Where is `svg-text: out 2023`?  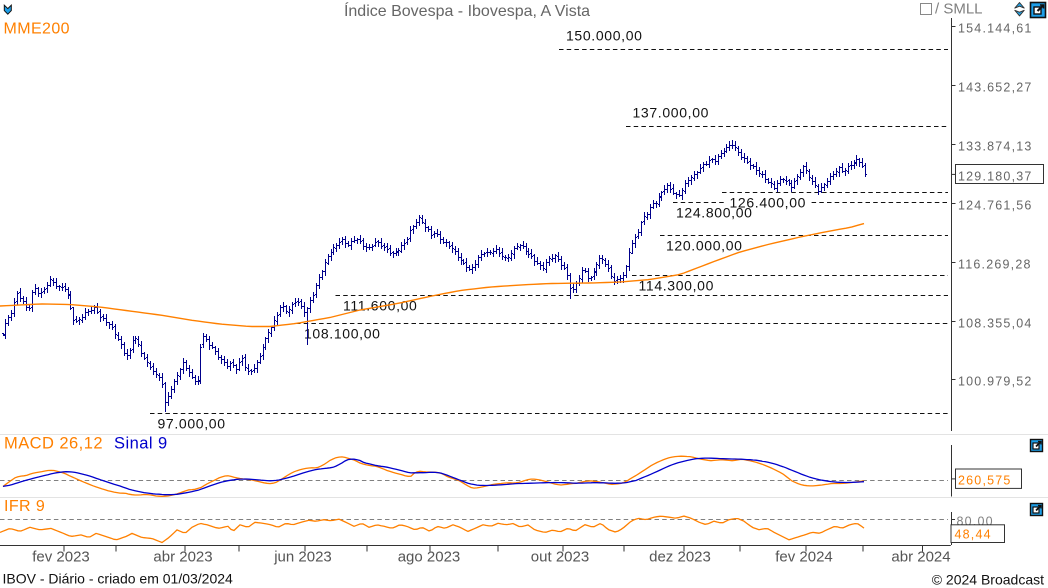
svg-text: out 2023 is located at coordinates (560, 557).